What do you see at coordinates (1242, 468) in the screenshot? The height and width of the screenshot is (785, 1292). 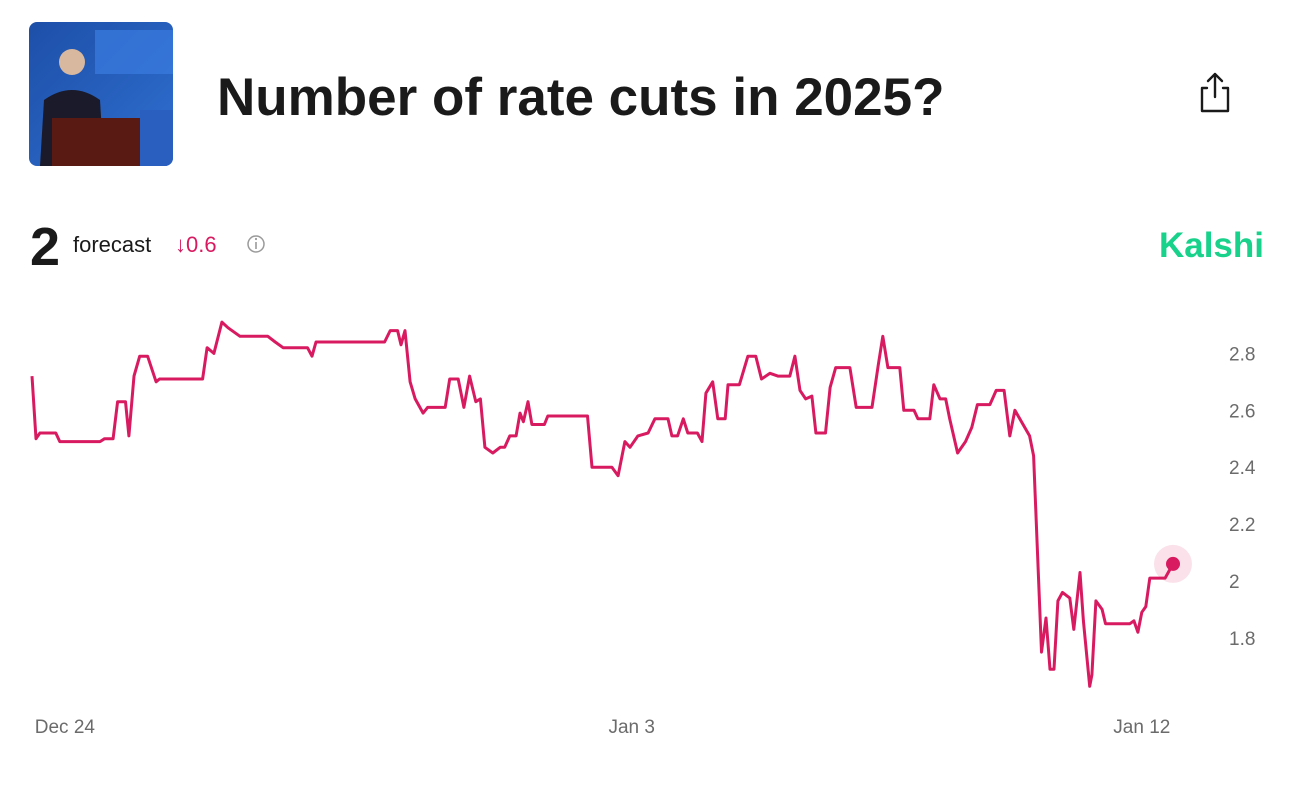 I see `y-tick-label: 2.4` at bounding box center [1242, 468].